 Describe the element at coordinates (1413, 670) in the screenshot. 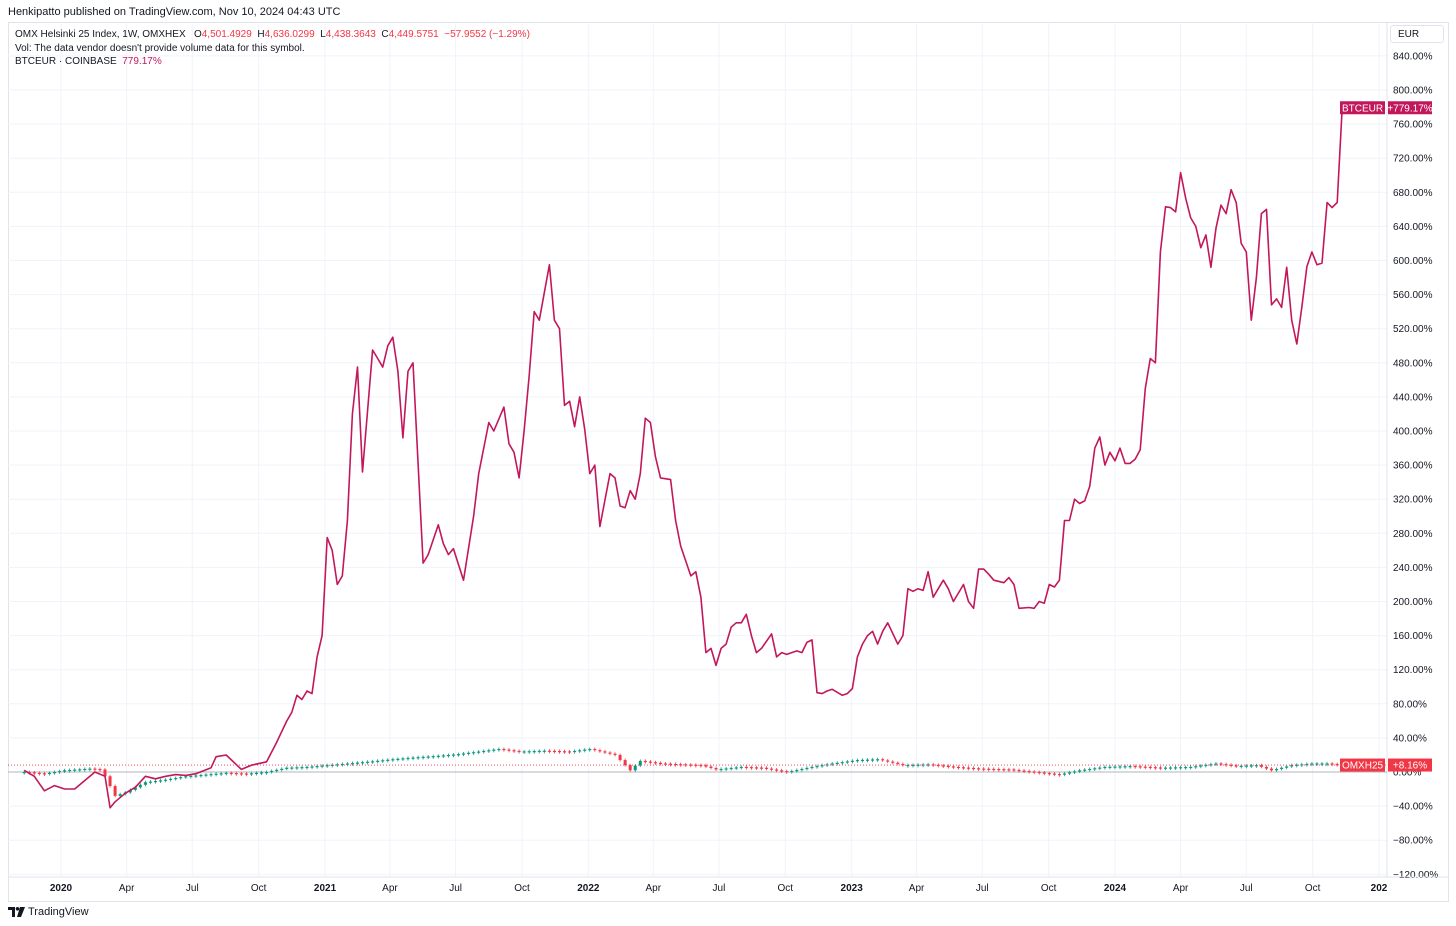

I see `y-tick-label: 120.00%` at that location.